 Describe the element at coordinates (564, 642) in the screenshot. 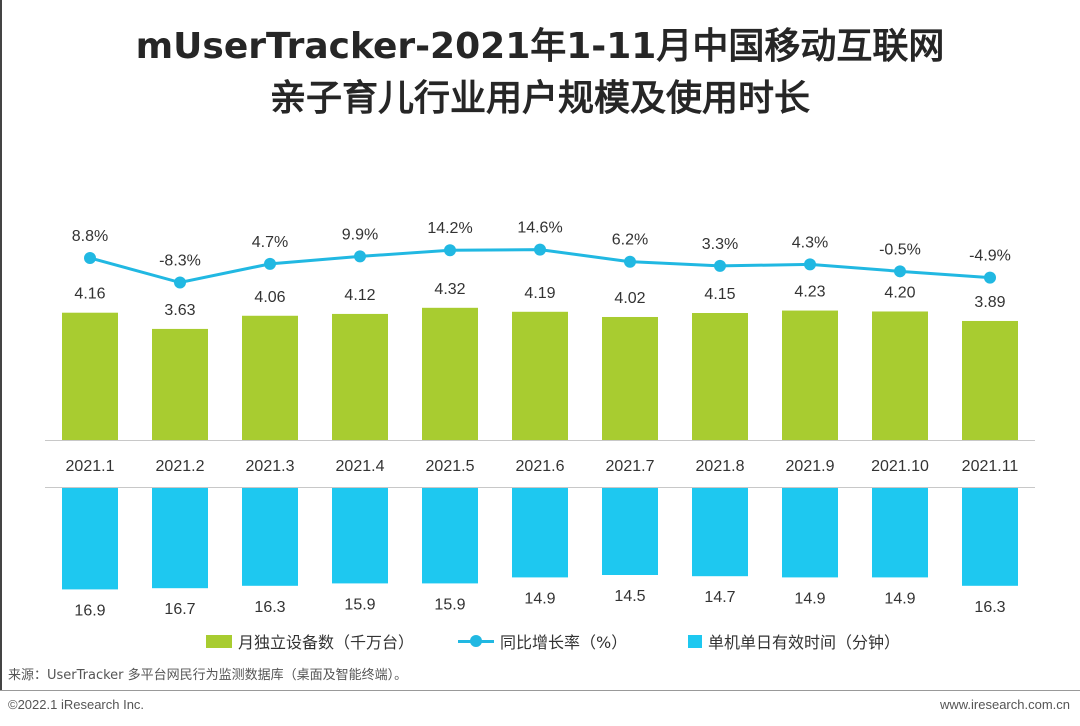

I see `legend-label-growth: 同比增长率（%）` at that location.